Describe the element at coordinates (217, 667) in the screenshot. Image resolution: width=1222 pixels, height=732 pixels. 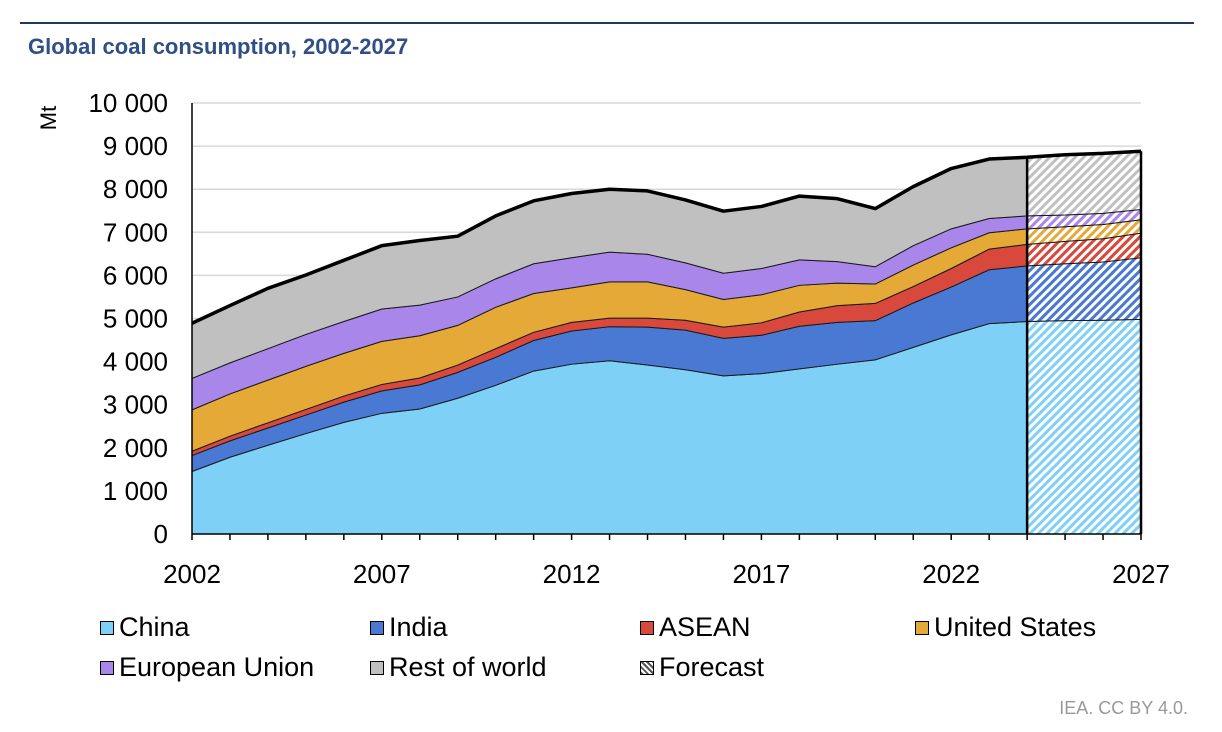
I see `legend-label: European Union` at that location.